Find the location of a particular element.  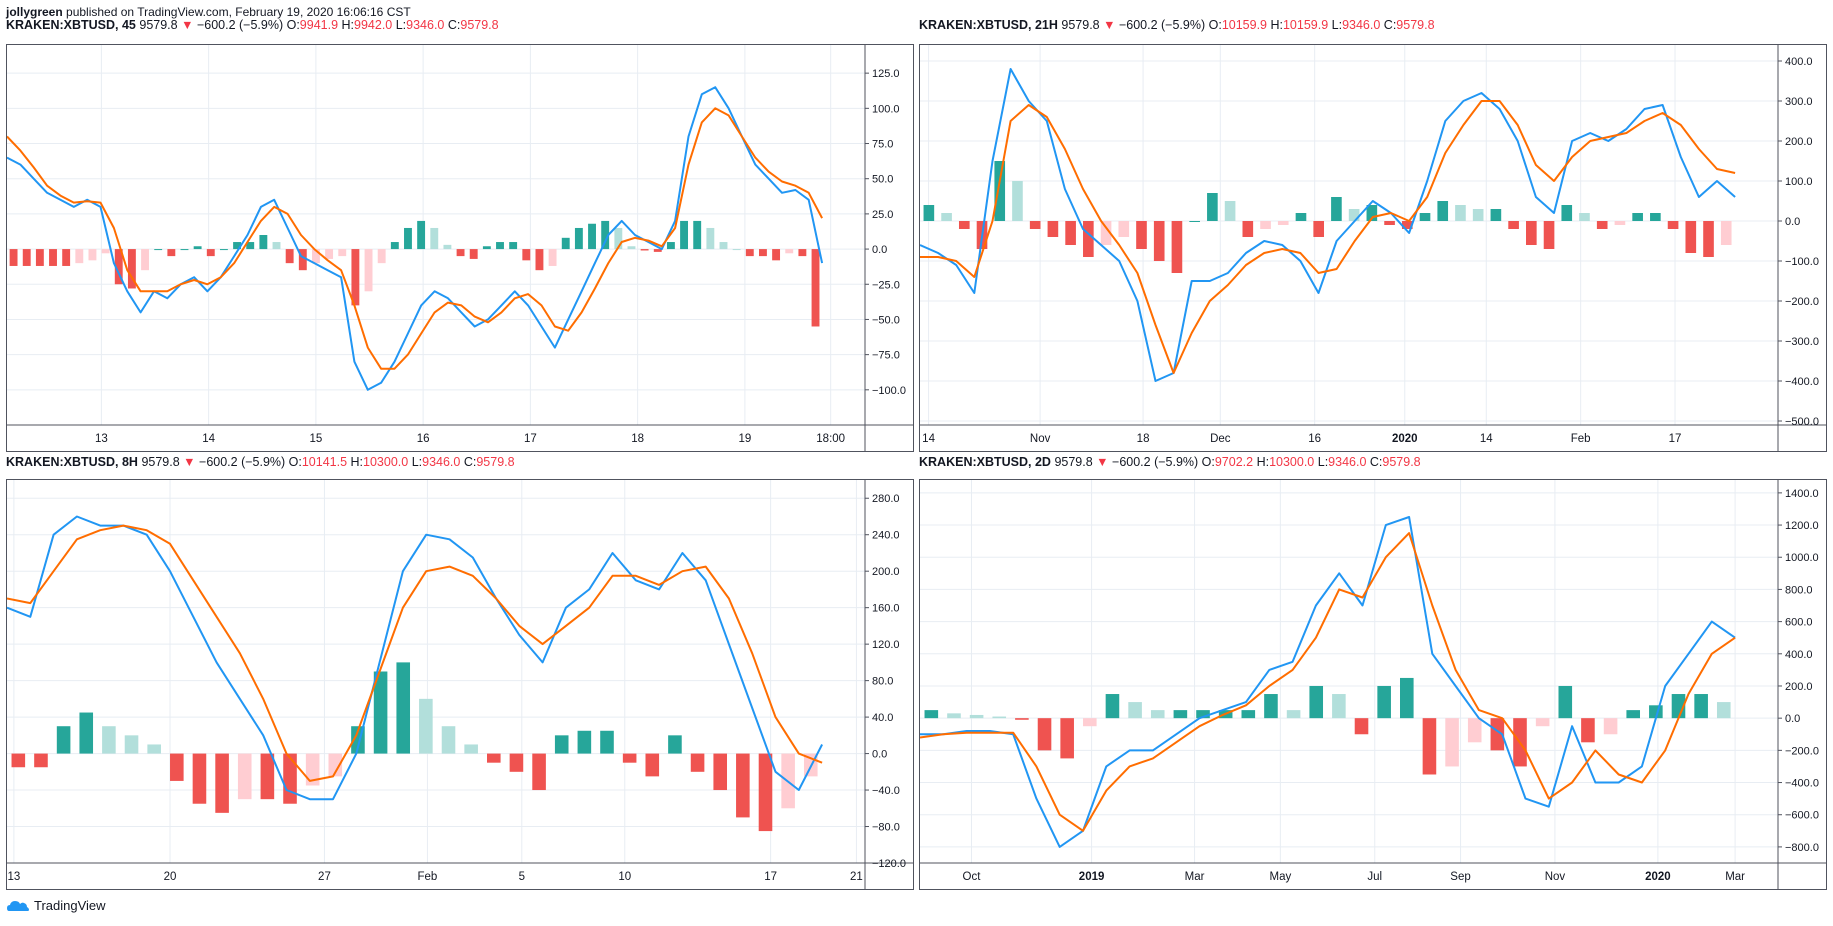

down-arrow-icon: ▼ is located at coordinates (187, 25).